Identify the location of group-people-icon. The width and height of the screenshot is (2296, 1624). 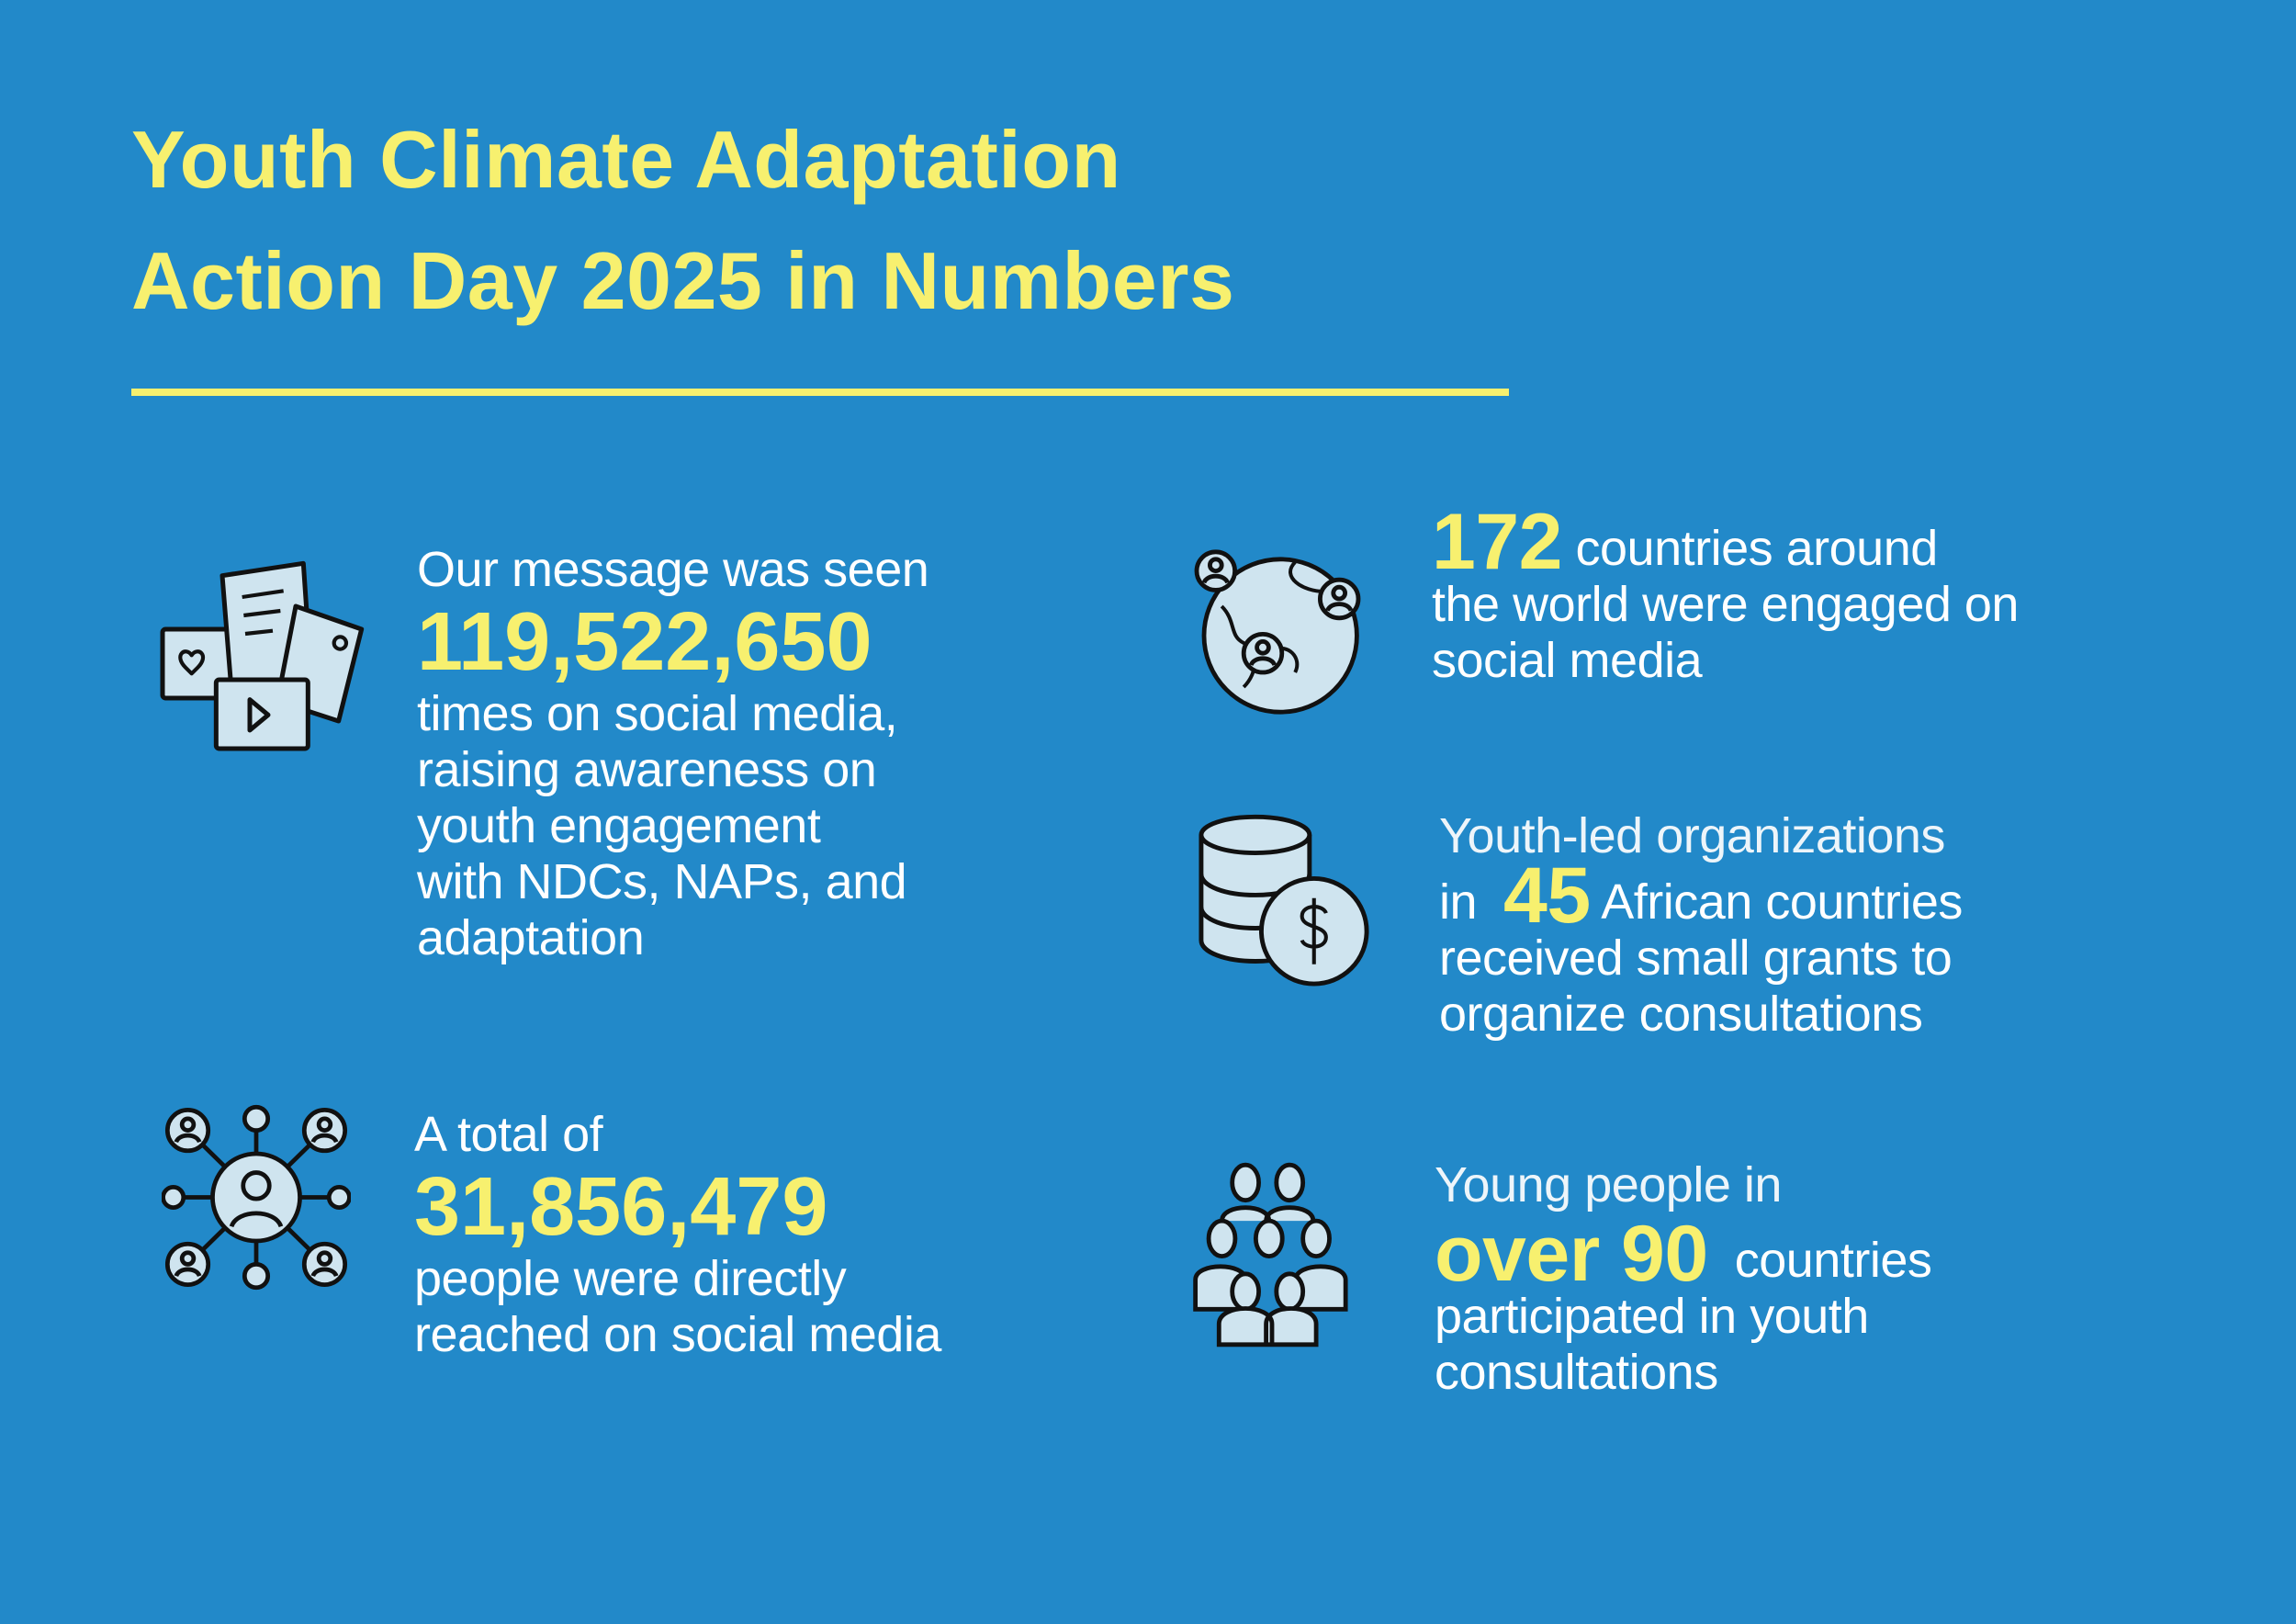
(1270, 1255).